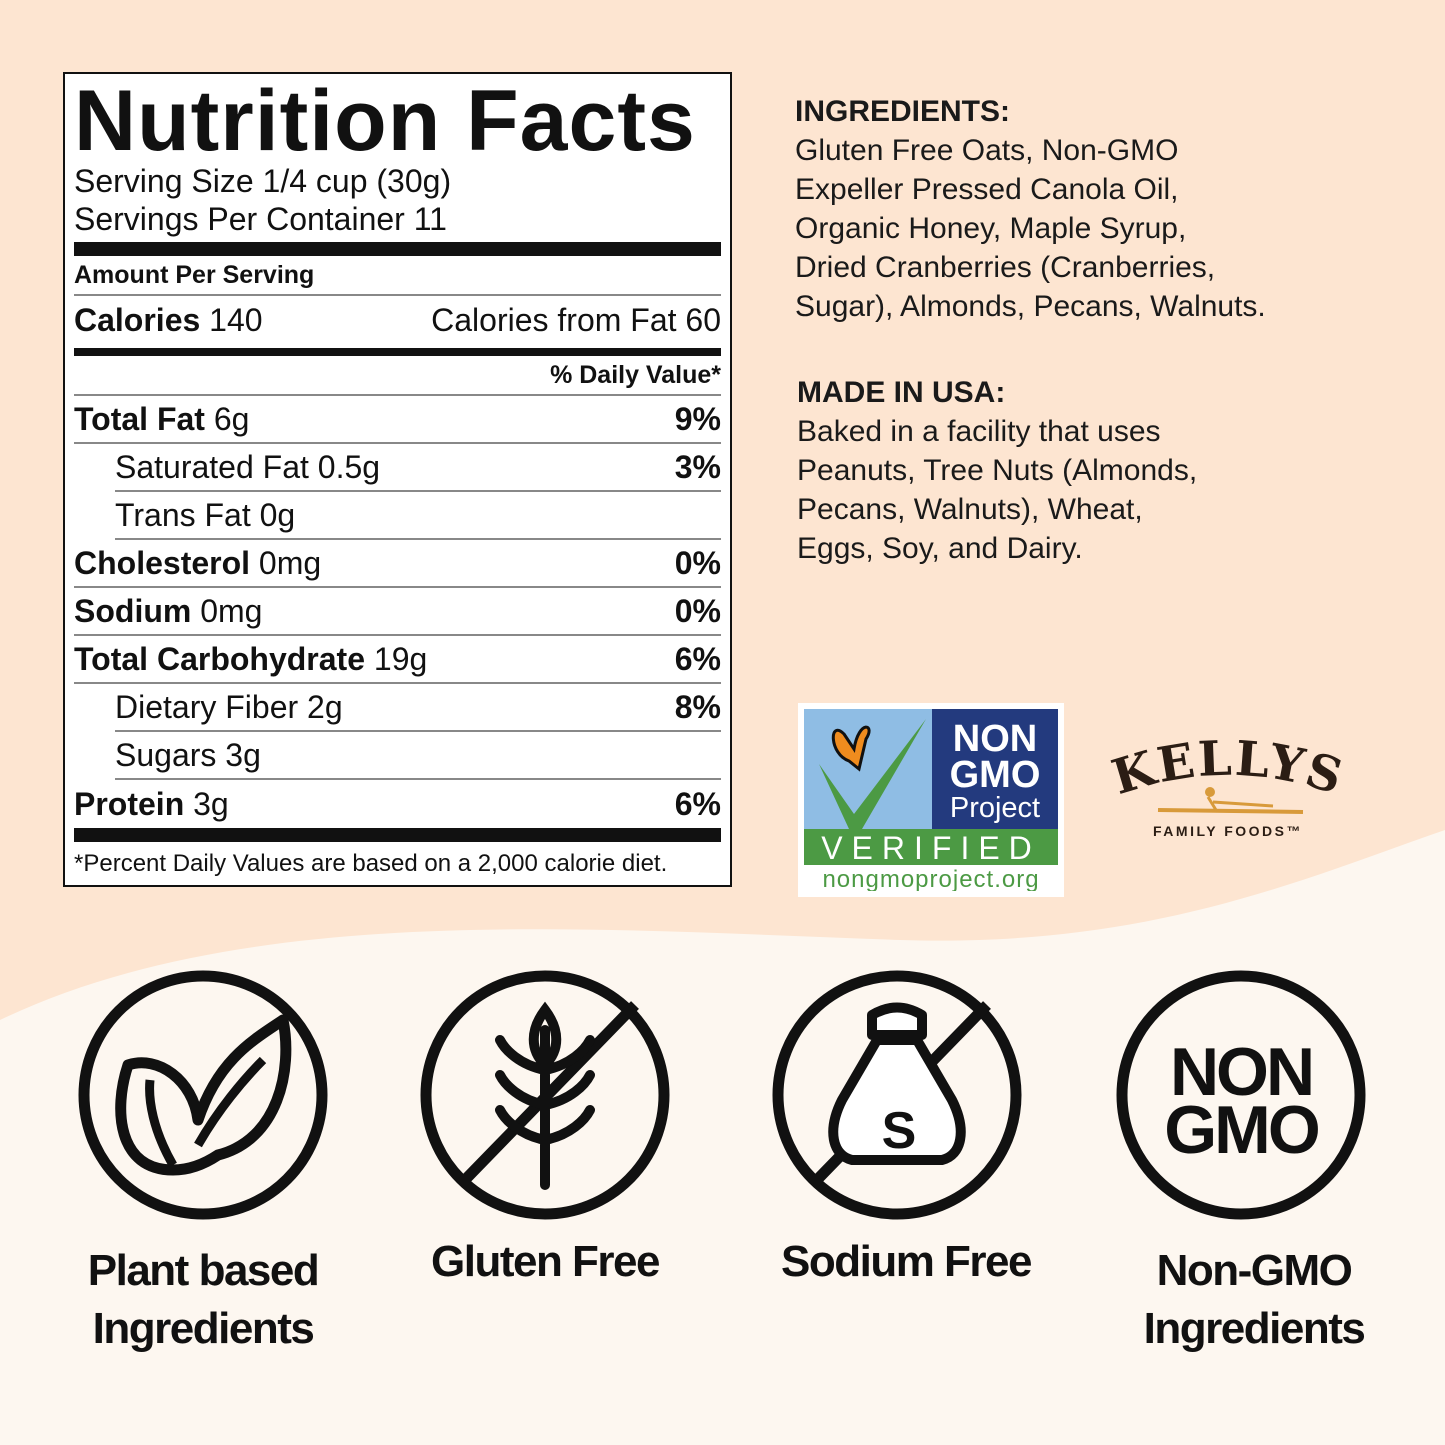 The height and width of the screenshot is (1445, 1445). I want to click on feature-label-plant-based: Plant based Ingredients, so click(203, 1299).